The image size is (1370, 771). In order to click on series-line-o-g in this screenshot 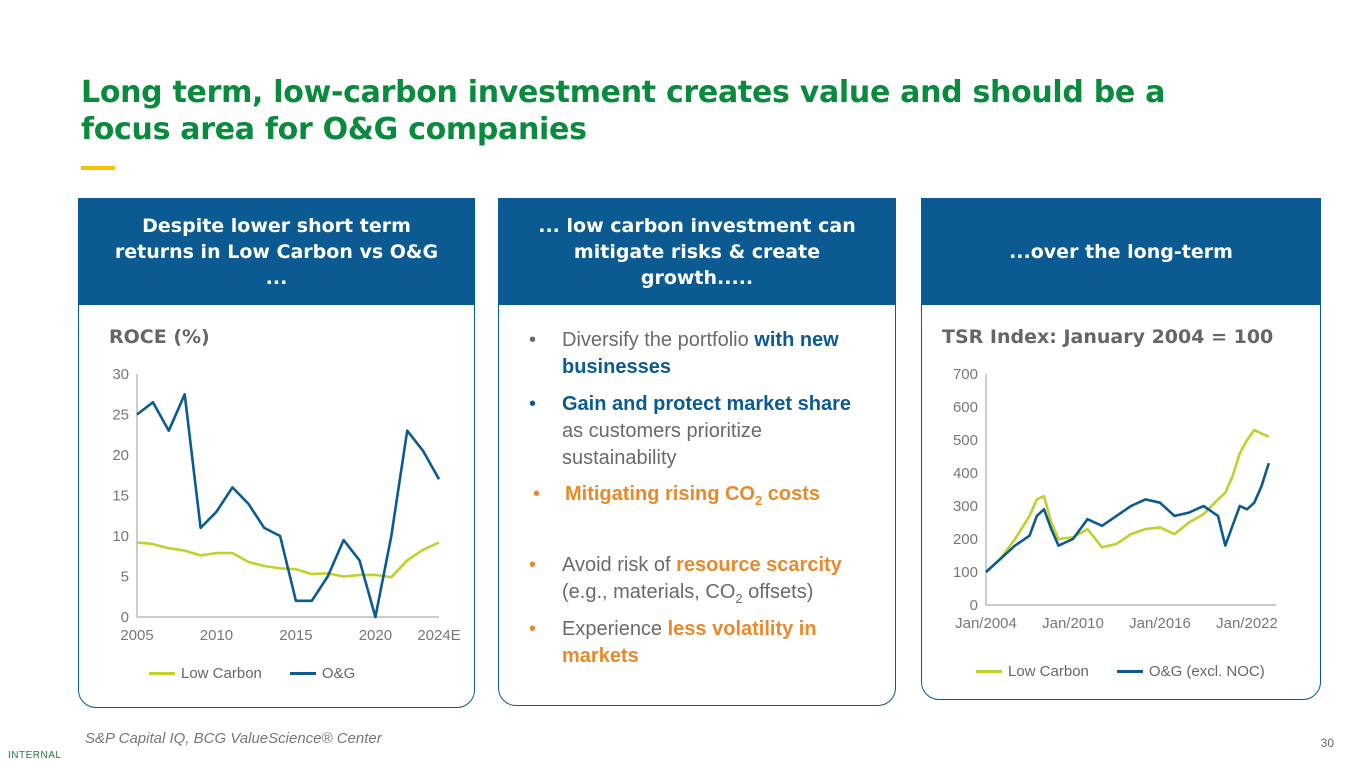, I will do `click(288, 505)`.